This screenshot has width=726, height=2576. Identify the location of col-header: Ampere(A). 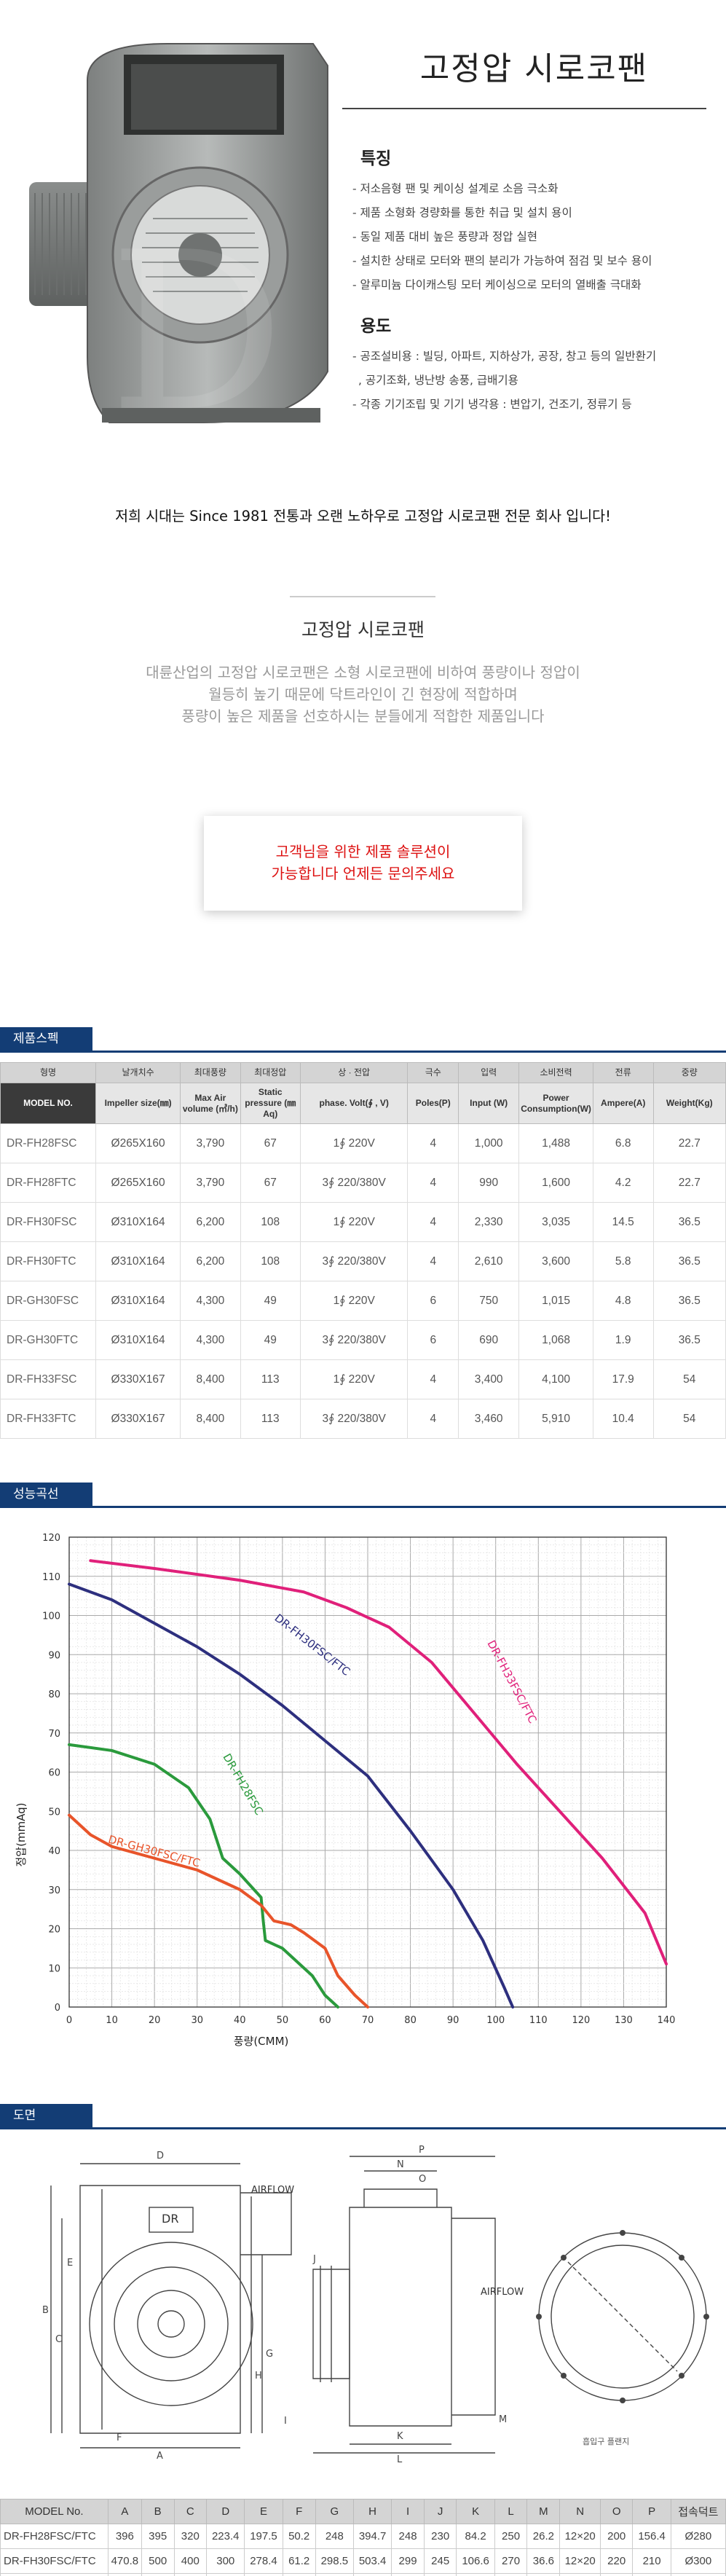
(623, 1103).